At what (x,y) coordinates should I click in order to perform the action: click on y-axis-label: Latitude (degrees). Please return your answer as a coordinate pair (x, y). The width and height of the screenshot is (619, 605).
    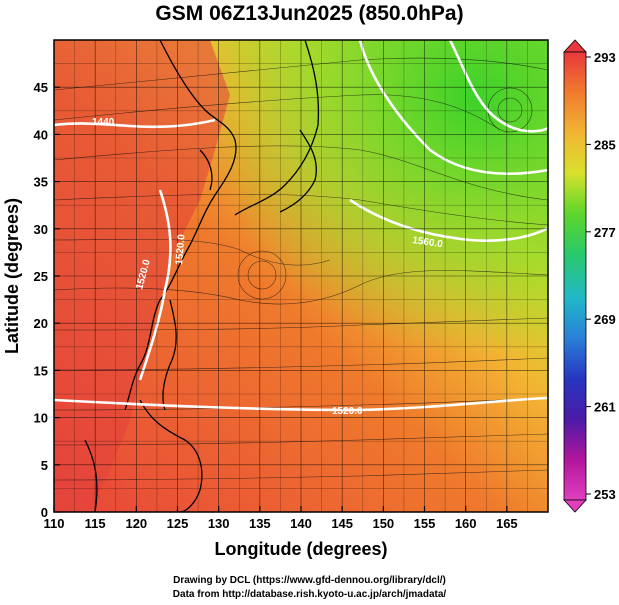
    Looking at the image, I should click on (12, 276).